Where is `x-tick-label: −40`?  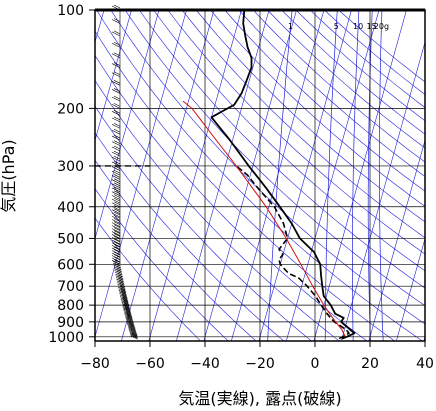 x-tick-label: −40 is located at coordinates (205, 364).